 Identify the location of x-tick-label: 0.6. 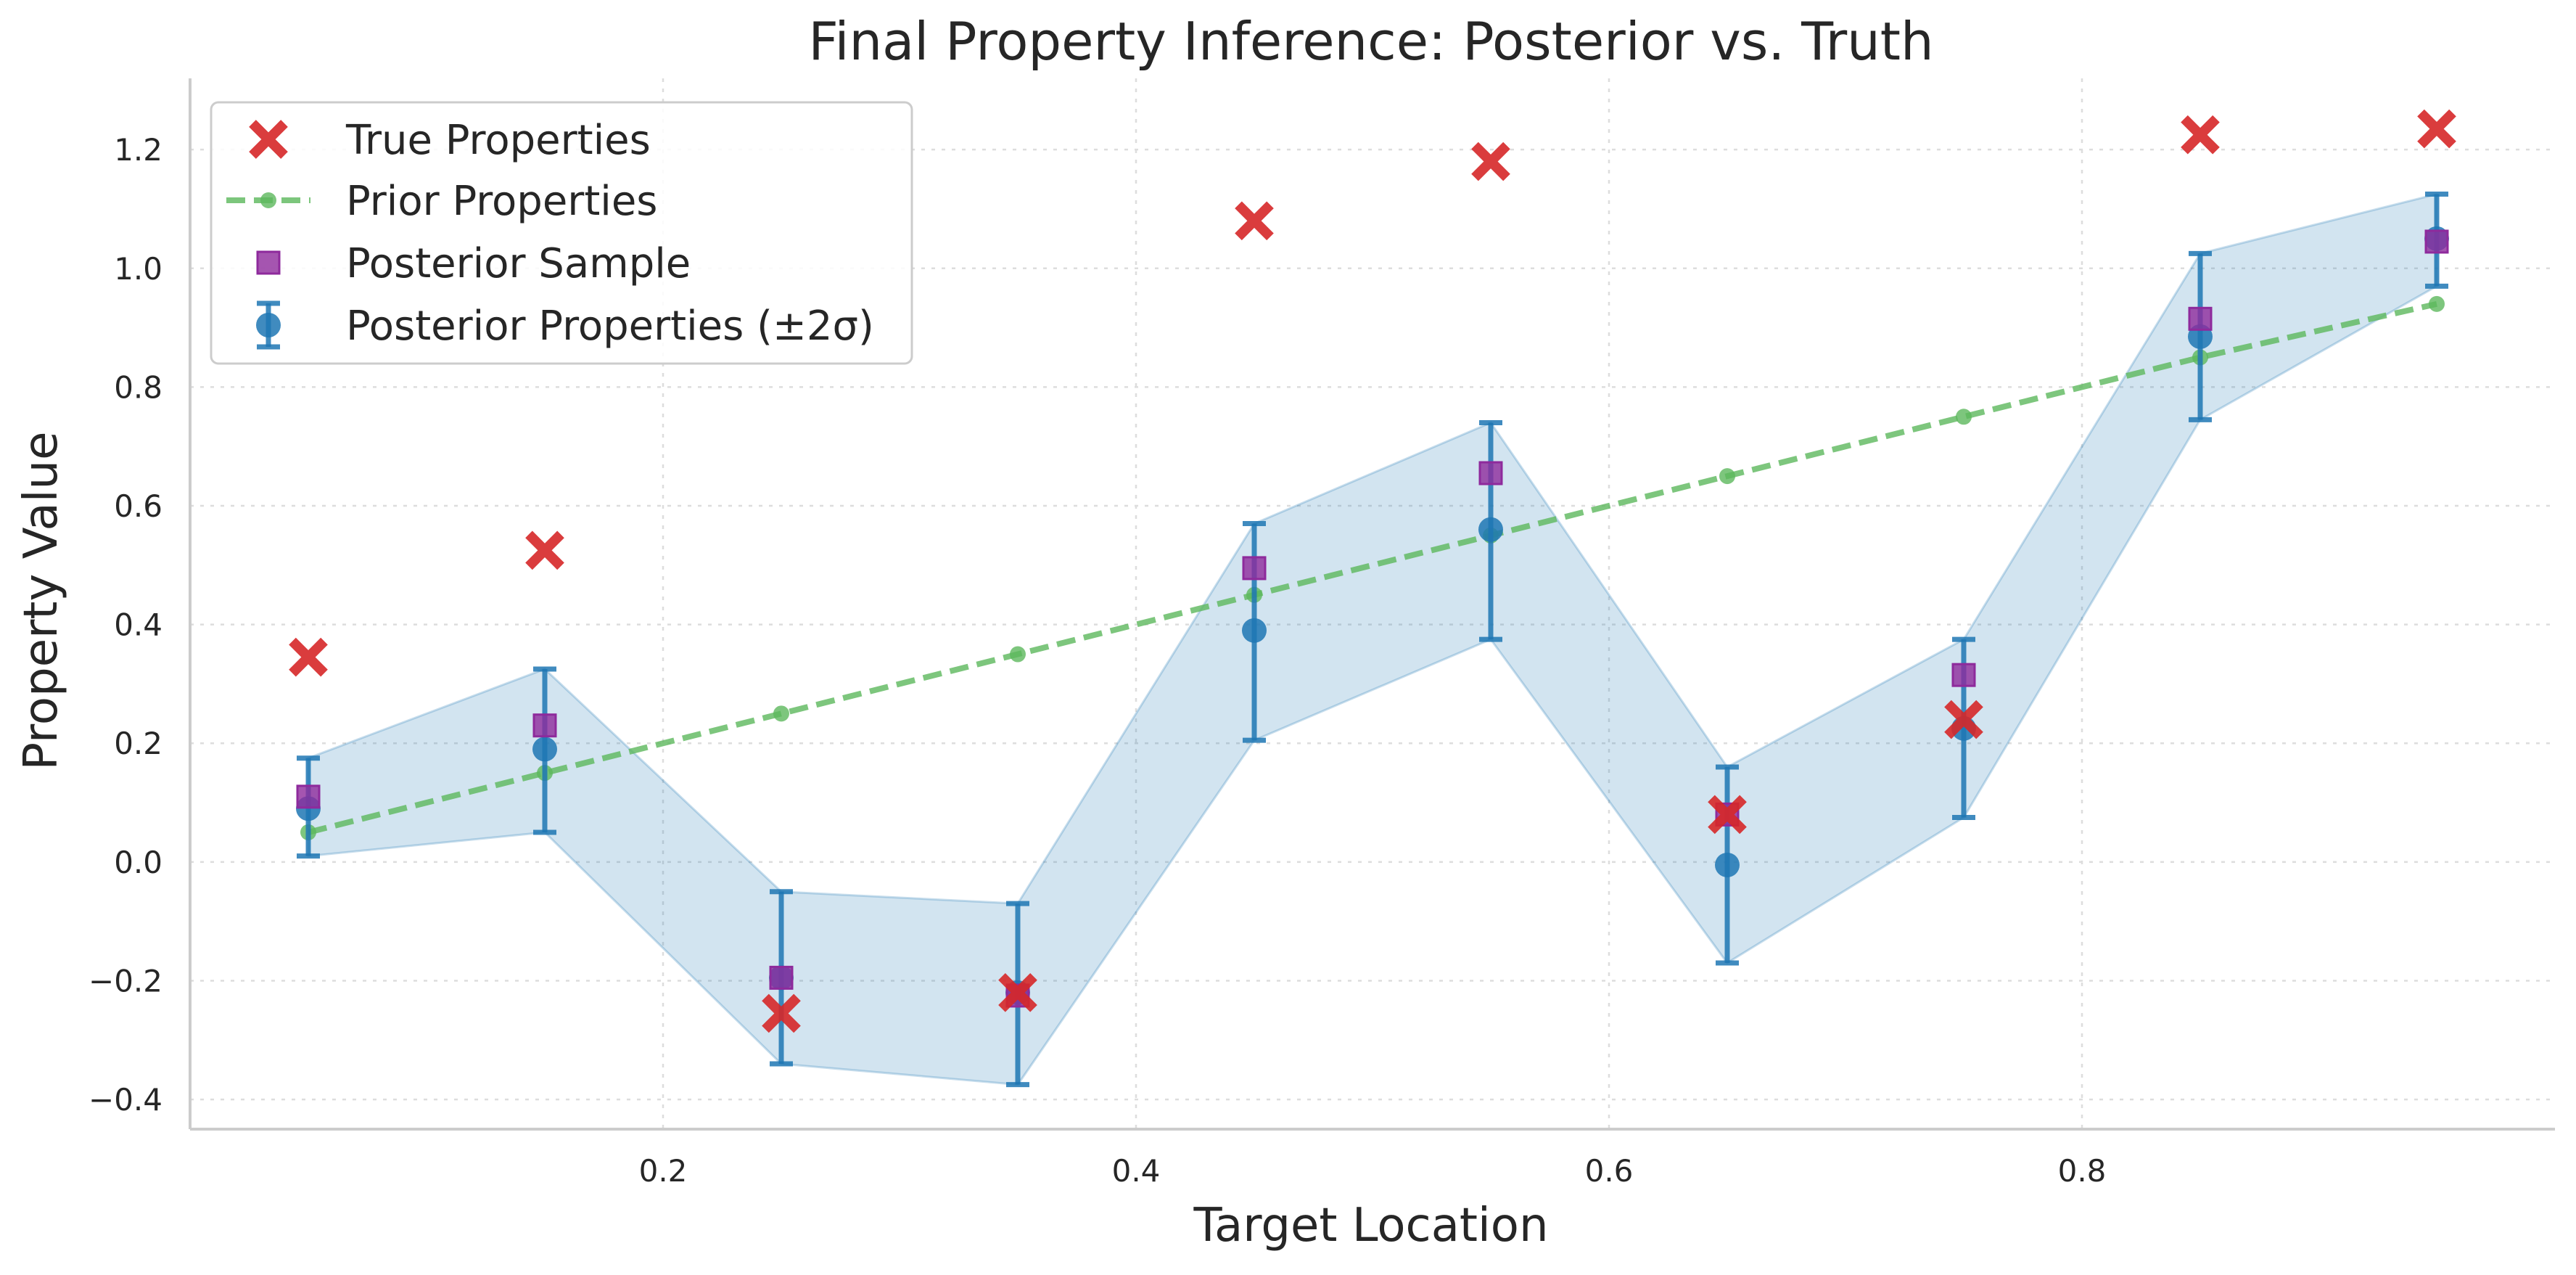
(1609, 1171).